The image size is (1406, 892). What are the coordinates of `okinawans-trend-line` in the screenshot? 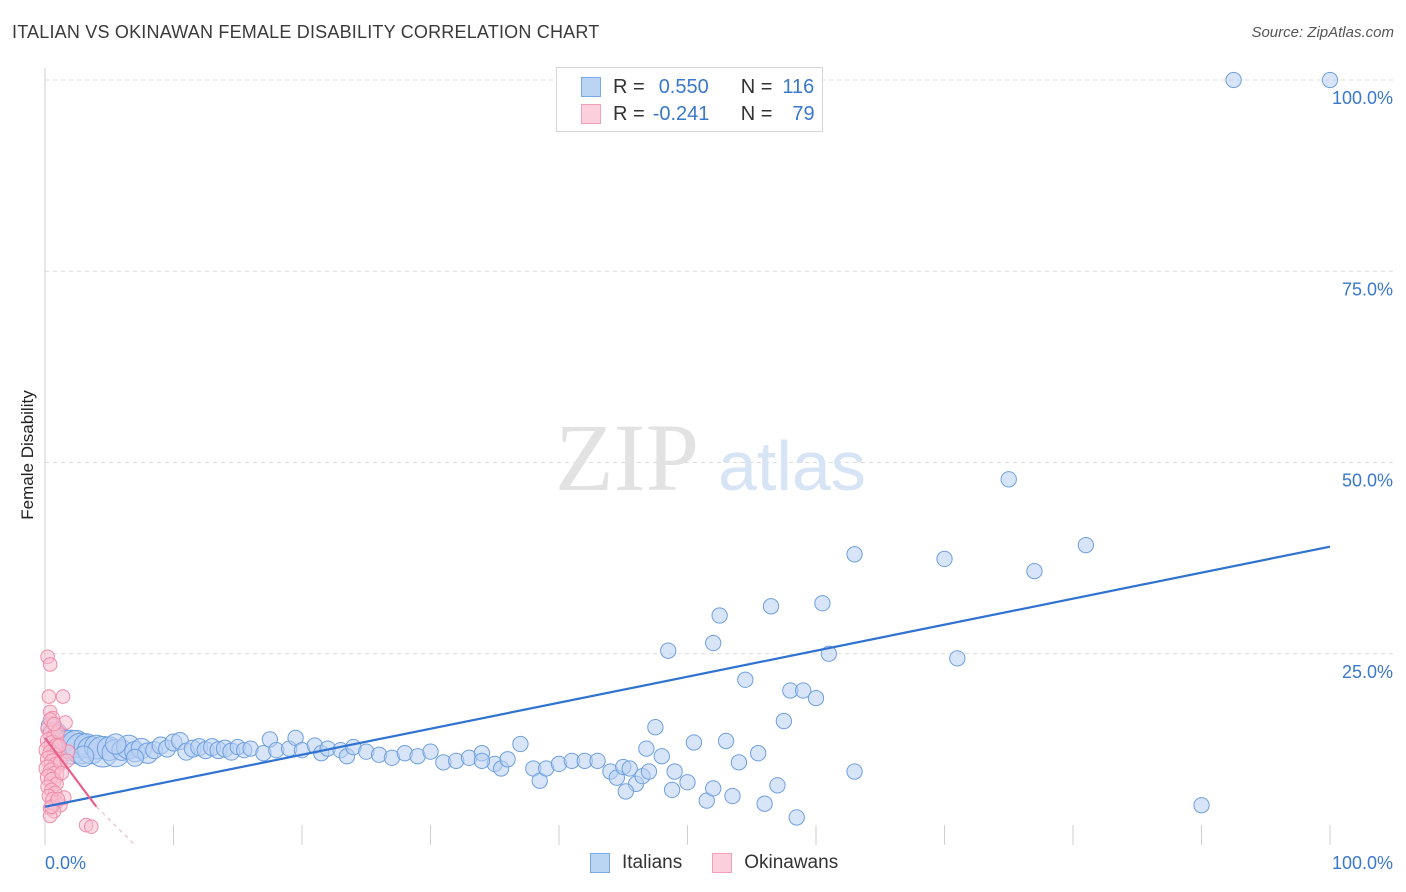 It's located at (71, 772).